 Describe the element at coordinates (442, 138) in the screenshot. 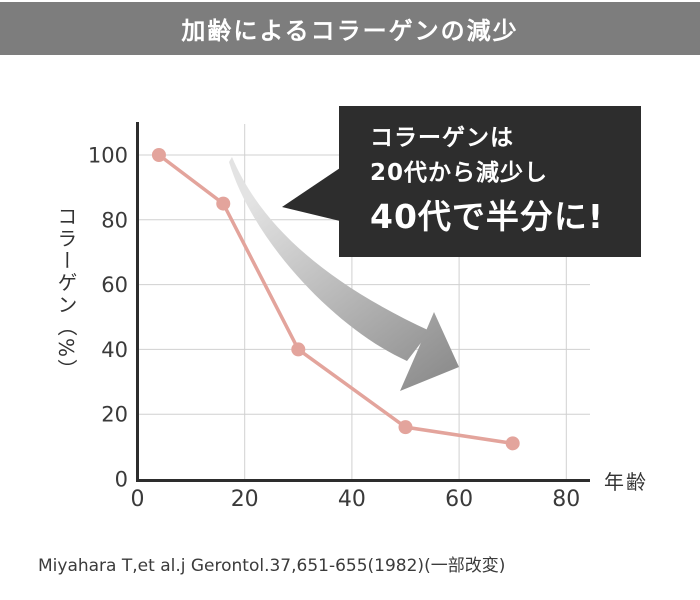

I see `callout-line-1: コラーゲンは` at that location.